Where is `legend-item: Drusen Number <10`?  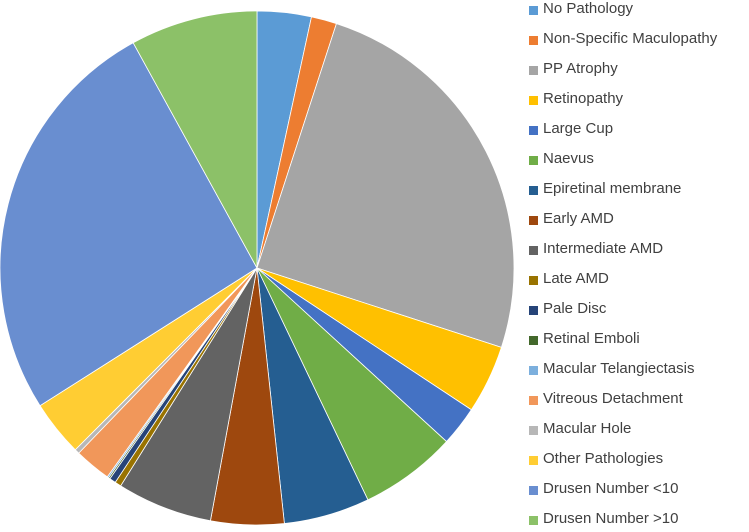 legend-item: Drusen Number <10 is located at coordinates (637, 491).